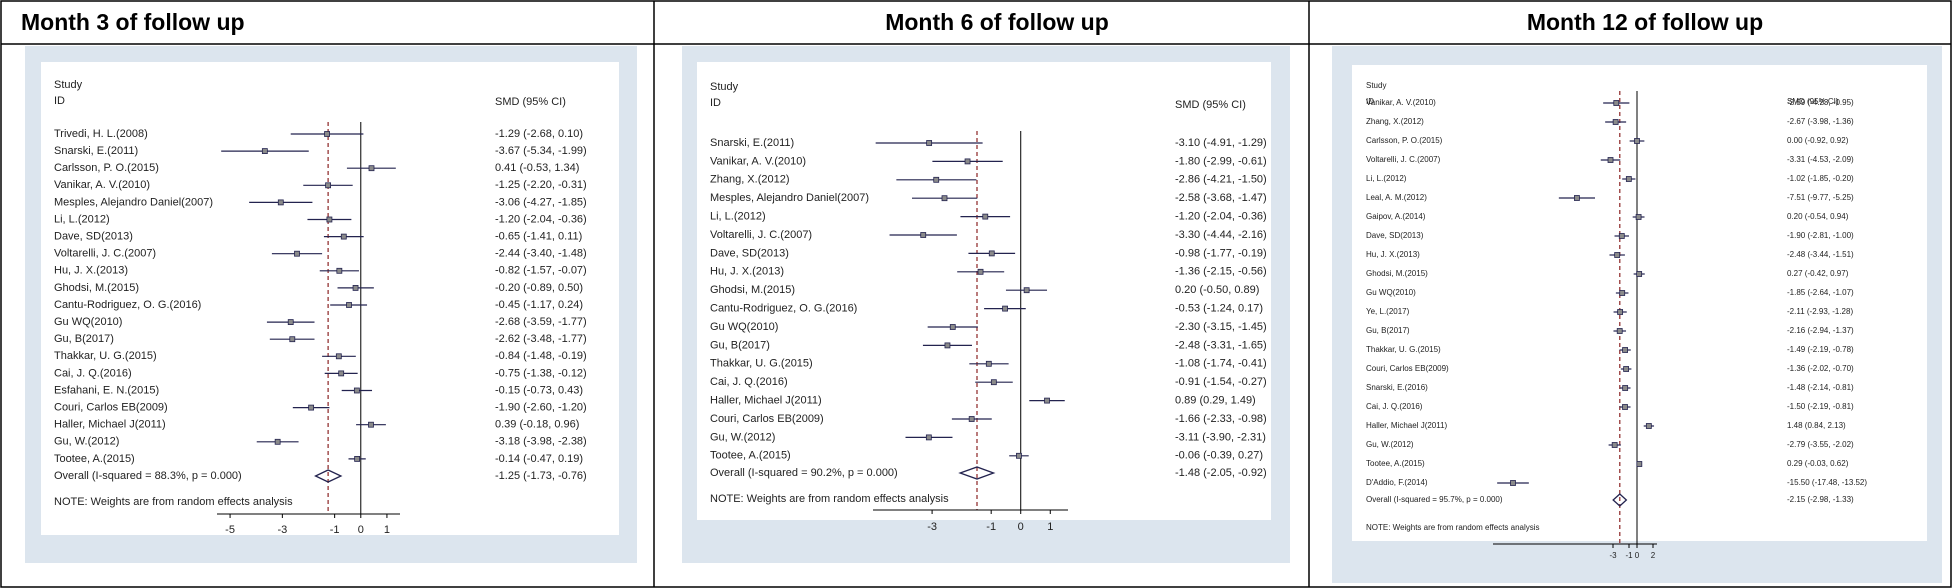  Describe the element at coordinates (102, 185) in the screenshot. I see `study-name: Vanikar, A. V.(2010)` at that location.